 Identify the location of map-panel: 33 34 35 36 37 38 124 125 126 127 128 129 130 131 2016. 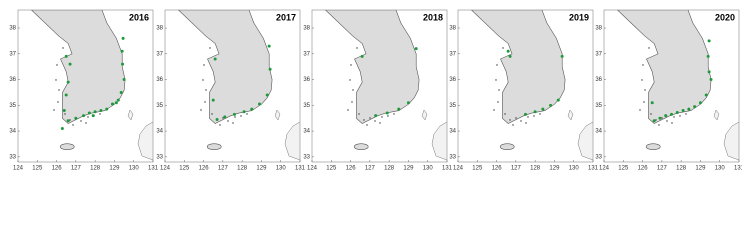
(84, 91).